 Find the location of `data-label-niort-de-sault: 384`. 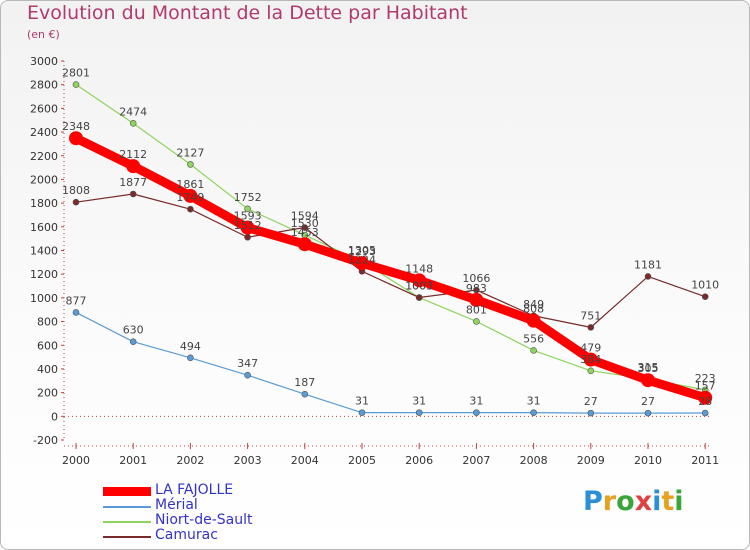

data-label-niort-de-sault: 384 is located at coordinates (590, 359).